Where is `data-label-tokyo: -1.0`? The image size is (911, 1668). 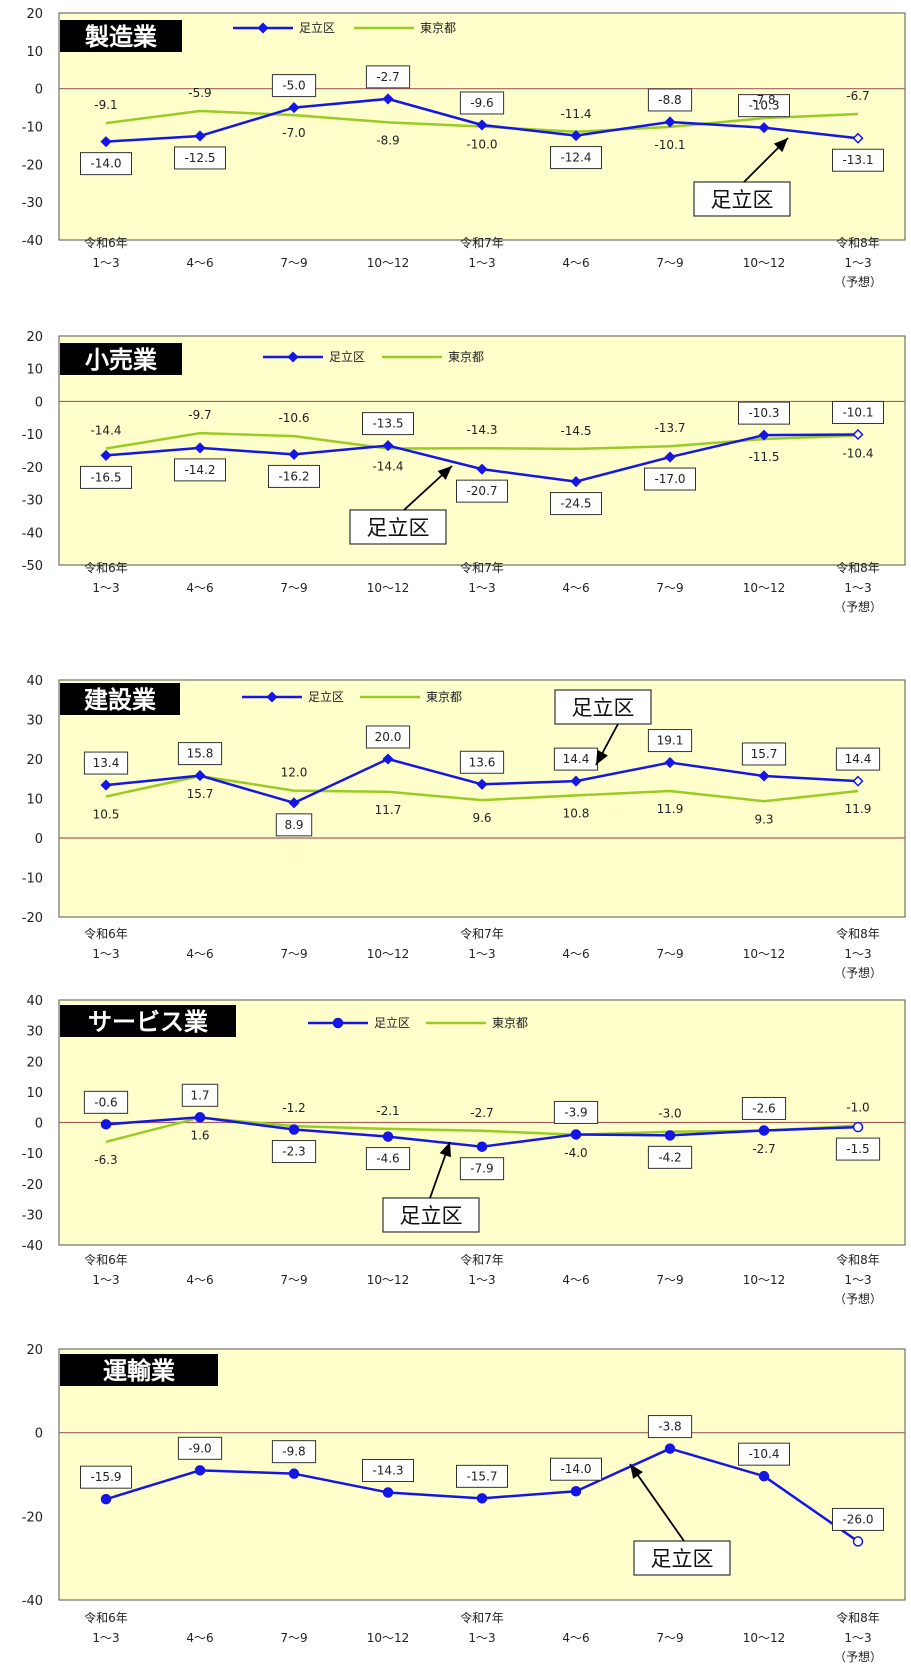
data-label-tokyo: -1.0 is located at coordinates (857, 1108).